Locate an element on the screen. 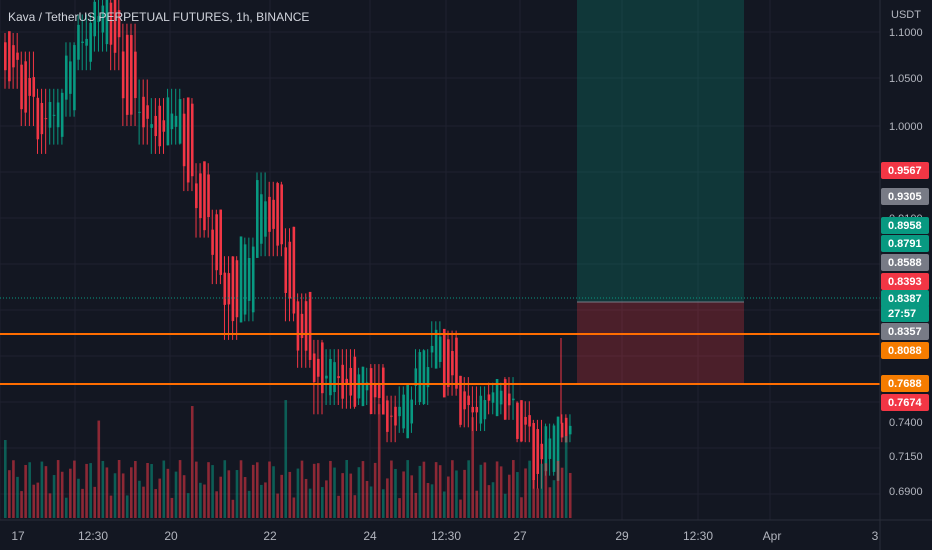 The image size is (932, 550). price-tag-label: 0.8088 is located at coordinates (905, 351).